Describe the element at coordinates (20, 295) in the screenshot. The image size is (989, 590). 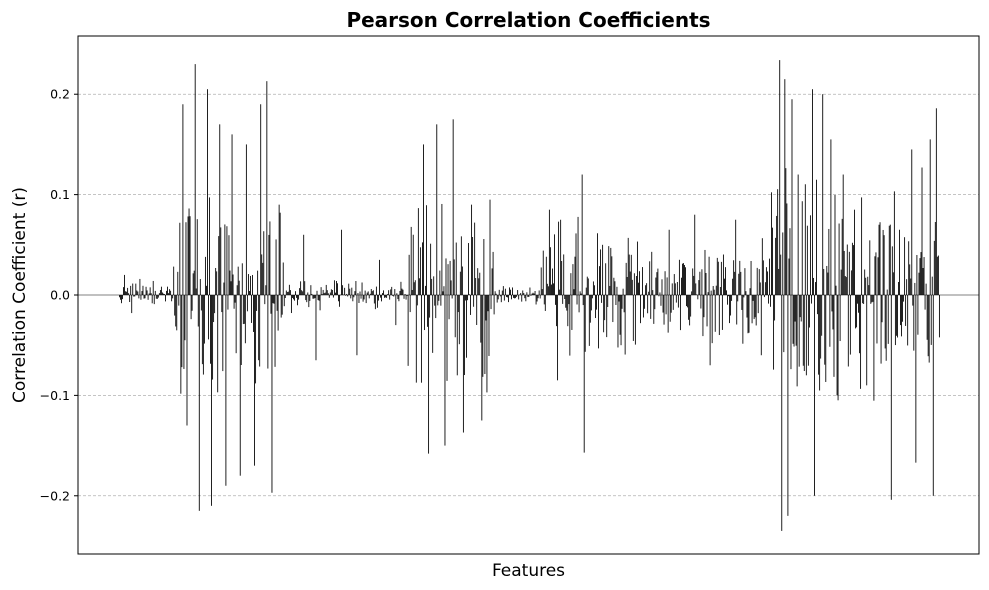
I see `y-axis-label: Correlation Coefficient (r)` at that location.